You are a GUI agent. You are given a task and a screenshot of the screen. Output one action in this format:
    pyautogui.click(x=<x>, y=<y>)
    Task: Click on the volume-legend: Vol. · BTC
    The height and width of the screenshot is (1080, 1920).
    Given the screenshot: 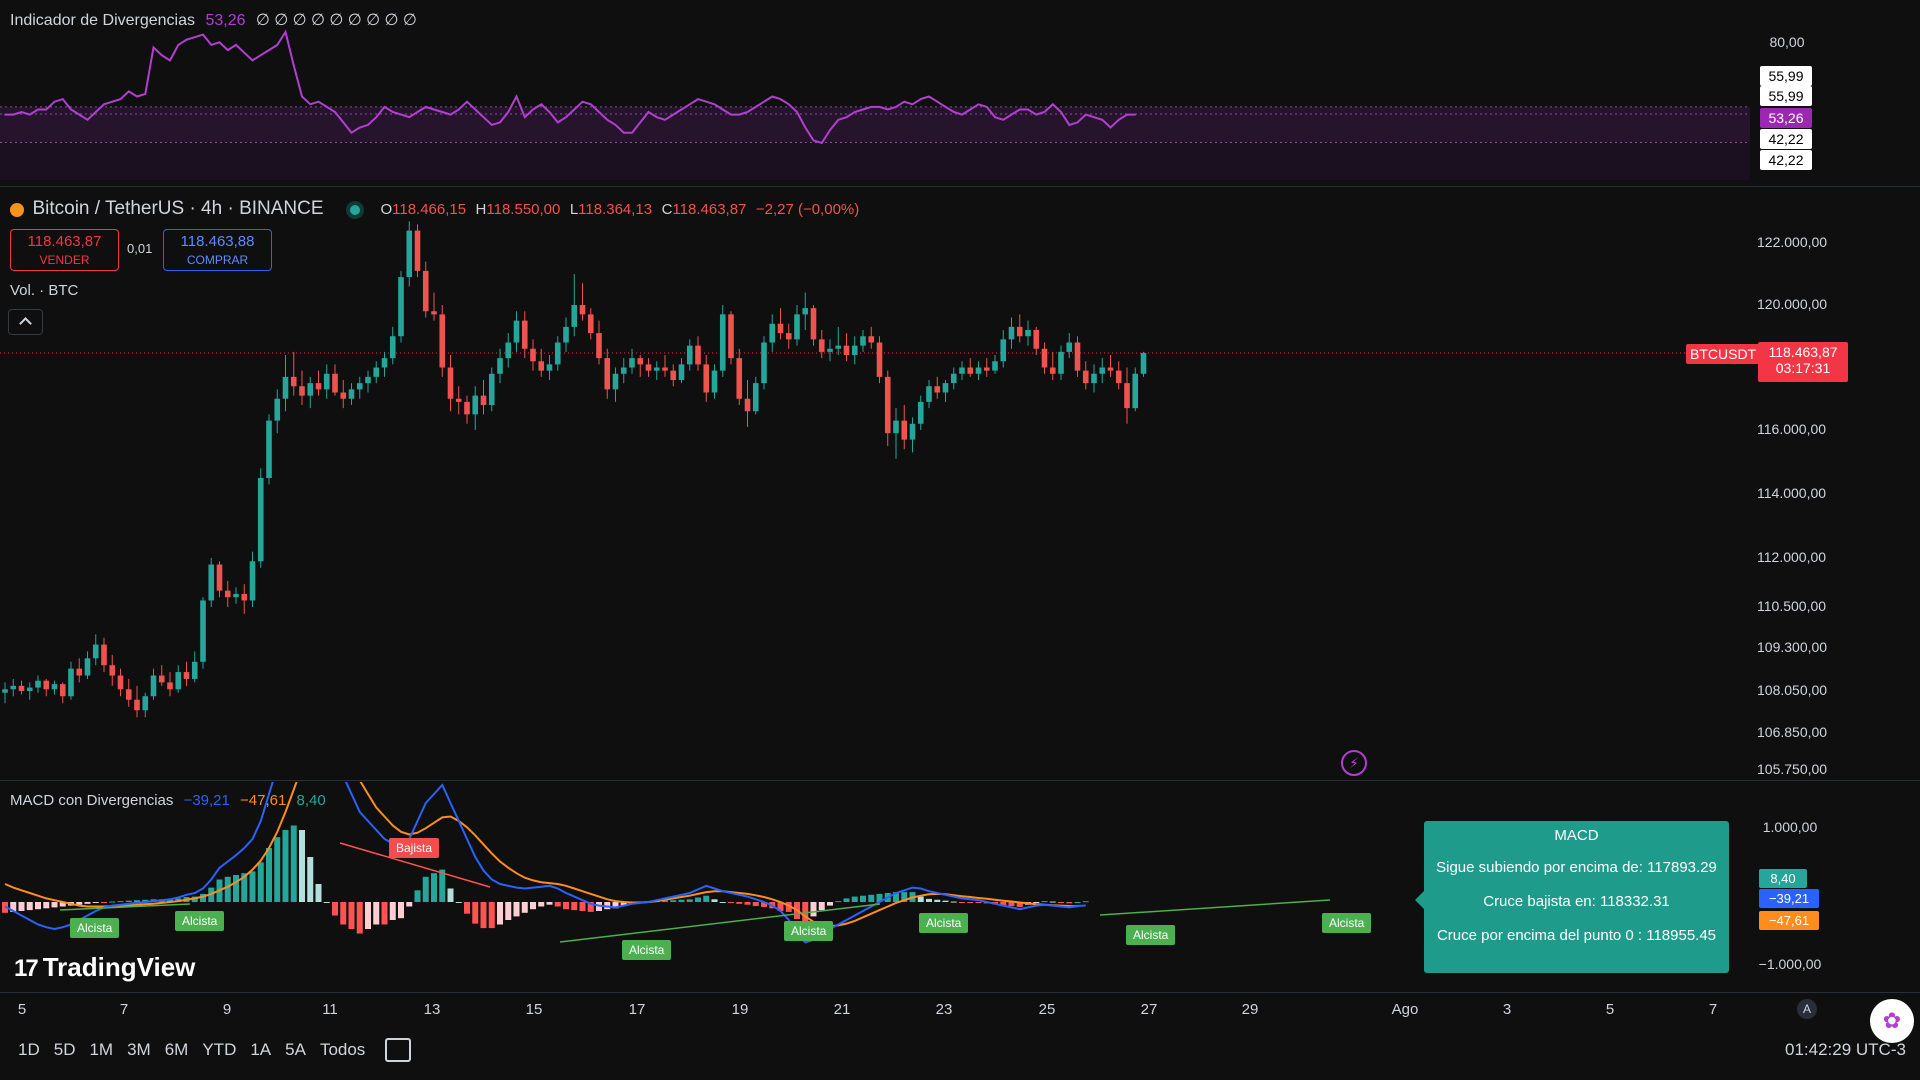 What is the action you would take?
    pyautogui.click(x=44, y=290)
    